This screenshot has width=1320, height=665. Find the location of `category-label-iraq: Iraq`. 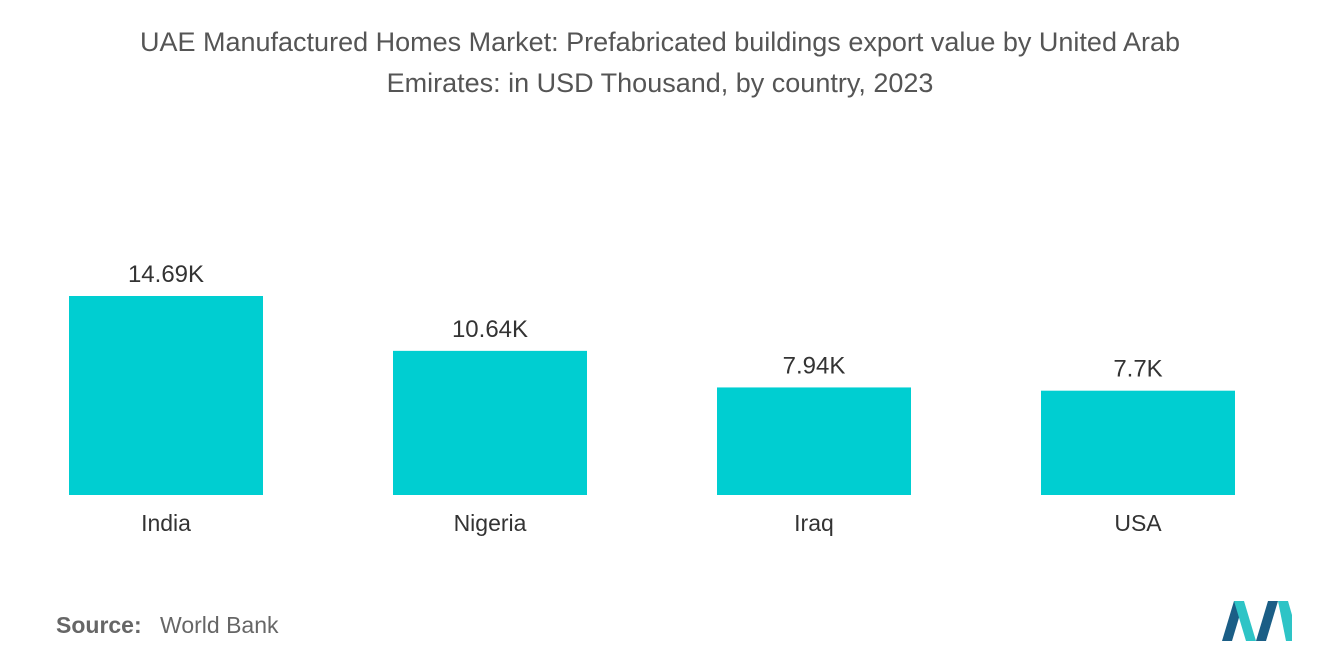

category-label-iraq: Iraq is located at coordinates (814, 523).